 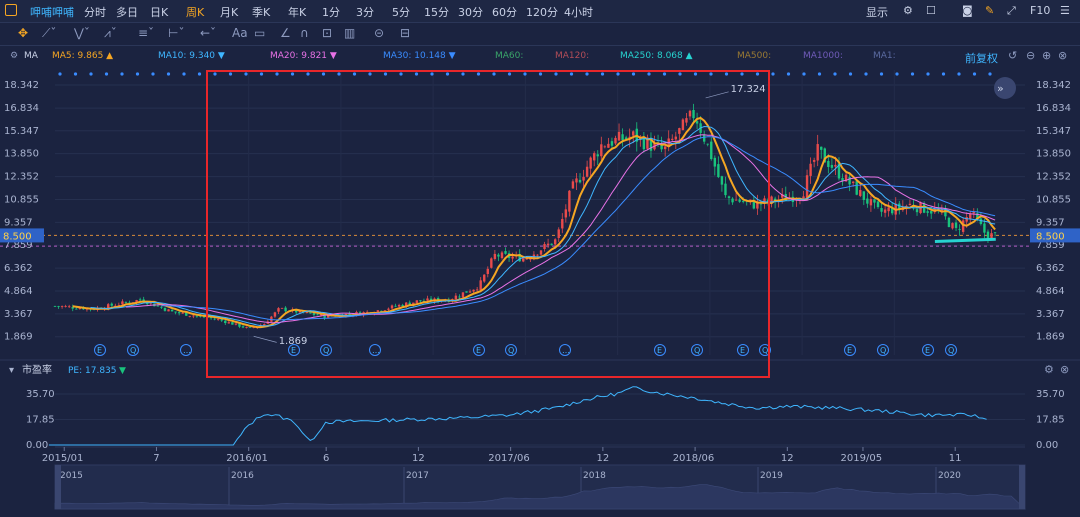 I want to click on fib-tool-icon: ≡ˇ, so click(x=146, y=33).